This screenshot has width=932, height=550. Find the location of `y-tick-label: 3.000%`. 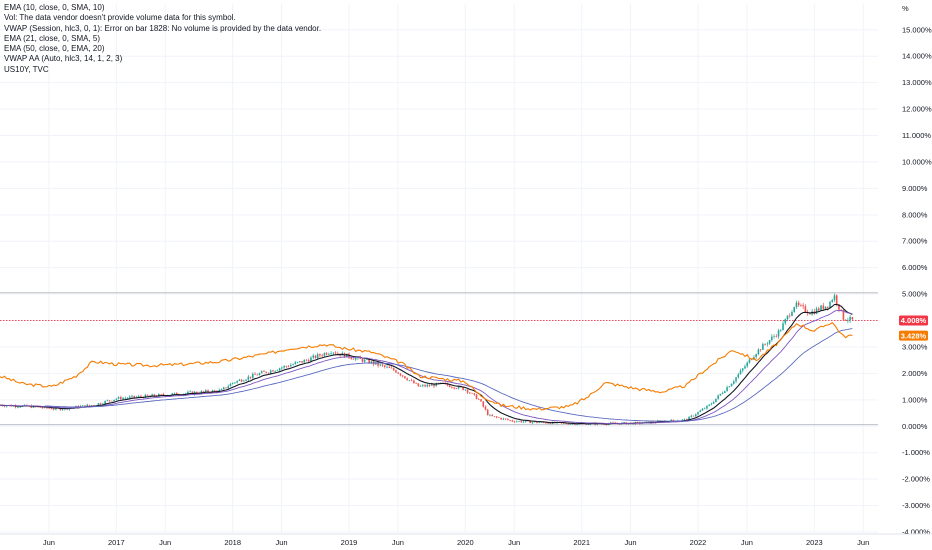

y-tick-label: 3.000% is located at coordinates (915, 346).